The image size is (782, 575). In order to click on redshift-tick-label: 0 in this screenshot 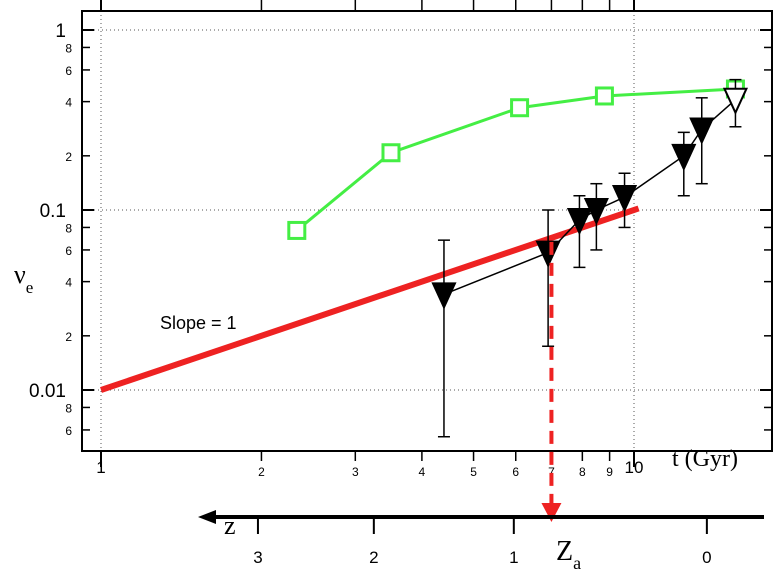, I will do `click(706, 557)`.